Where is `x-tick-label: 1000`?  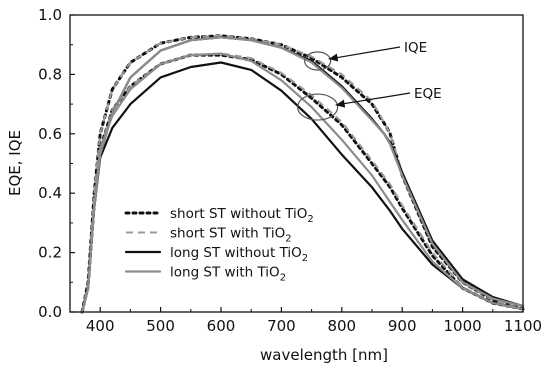 x-tick-label: 1000 is located at coordinates (463, 326).